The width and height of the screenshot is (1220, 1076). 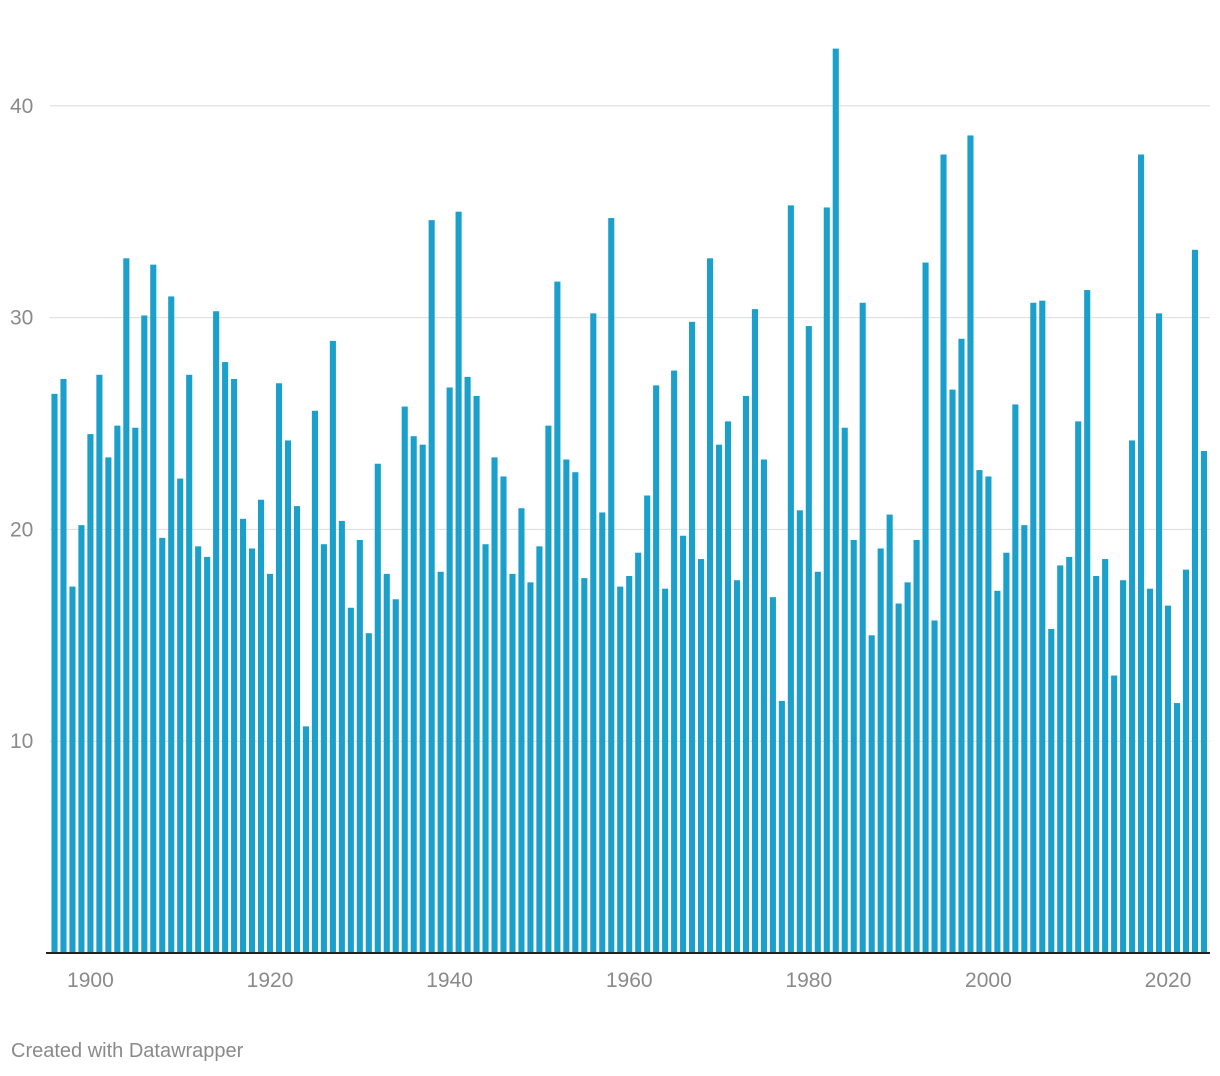 What do you see at coordinates (853, 746) in the screenshot?
I see `bar-1985` at bounding box center [853, 746].